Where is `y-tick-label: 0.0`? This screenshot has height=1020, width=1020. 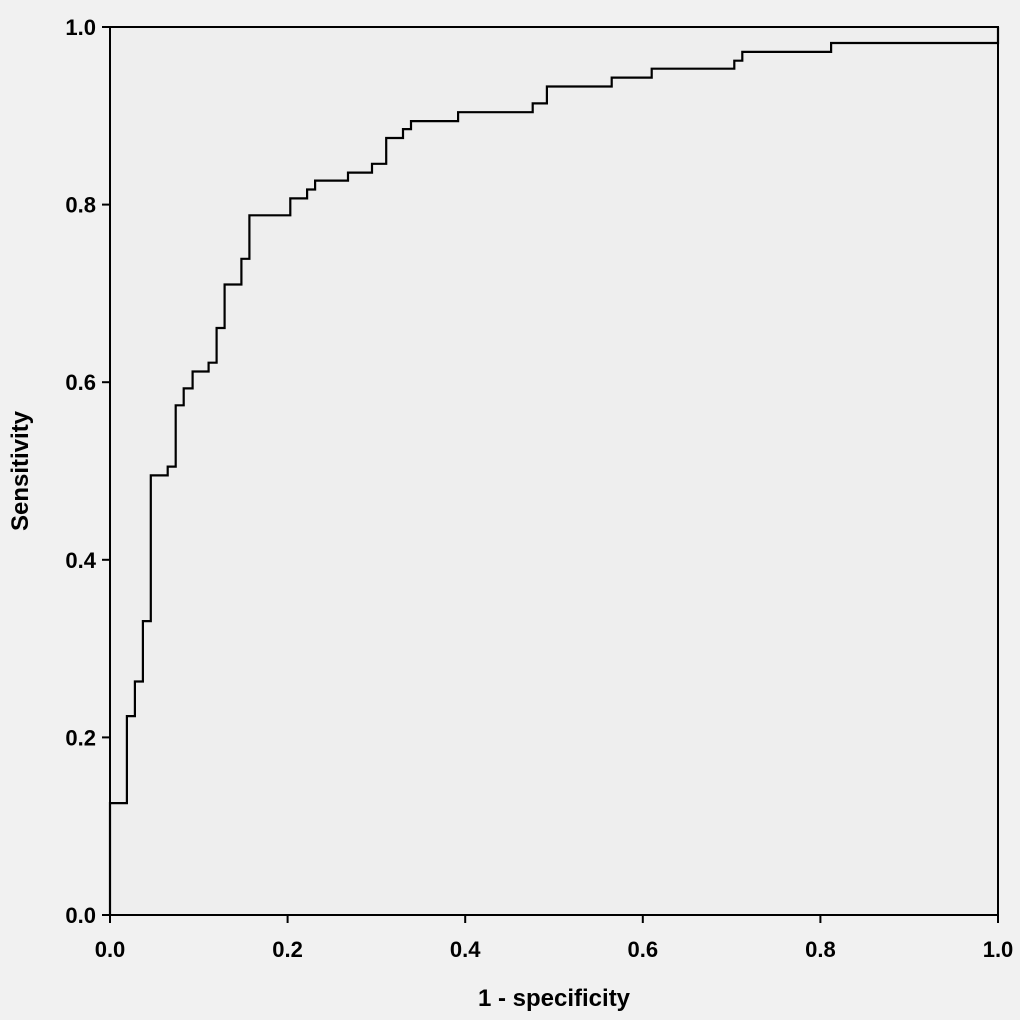
y-tick-label: 0.0 is located at coordinates (80, 915).